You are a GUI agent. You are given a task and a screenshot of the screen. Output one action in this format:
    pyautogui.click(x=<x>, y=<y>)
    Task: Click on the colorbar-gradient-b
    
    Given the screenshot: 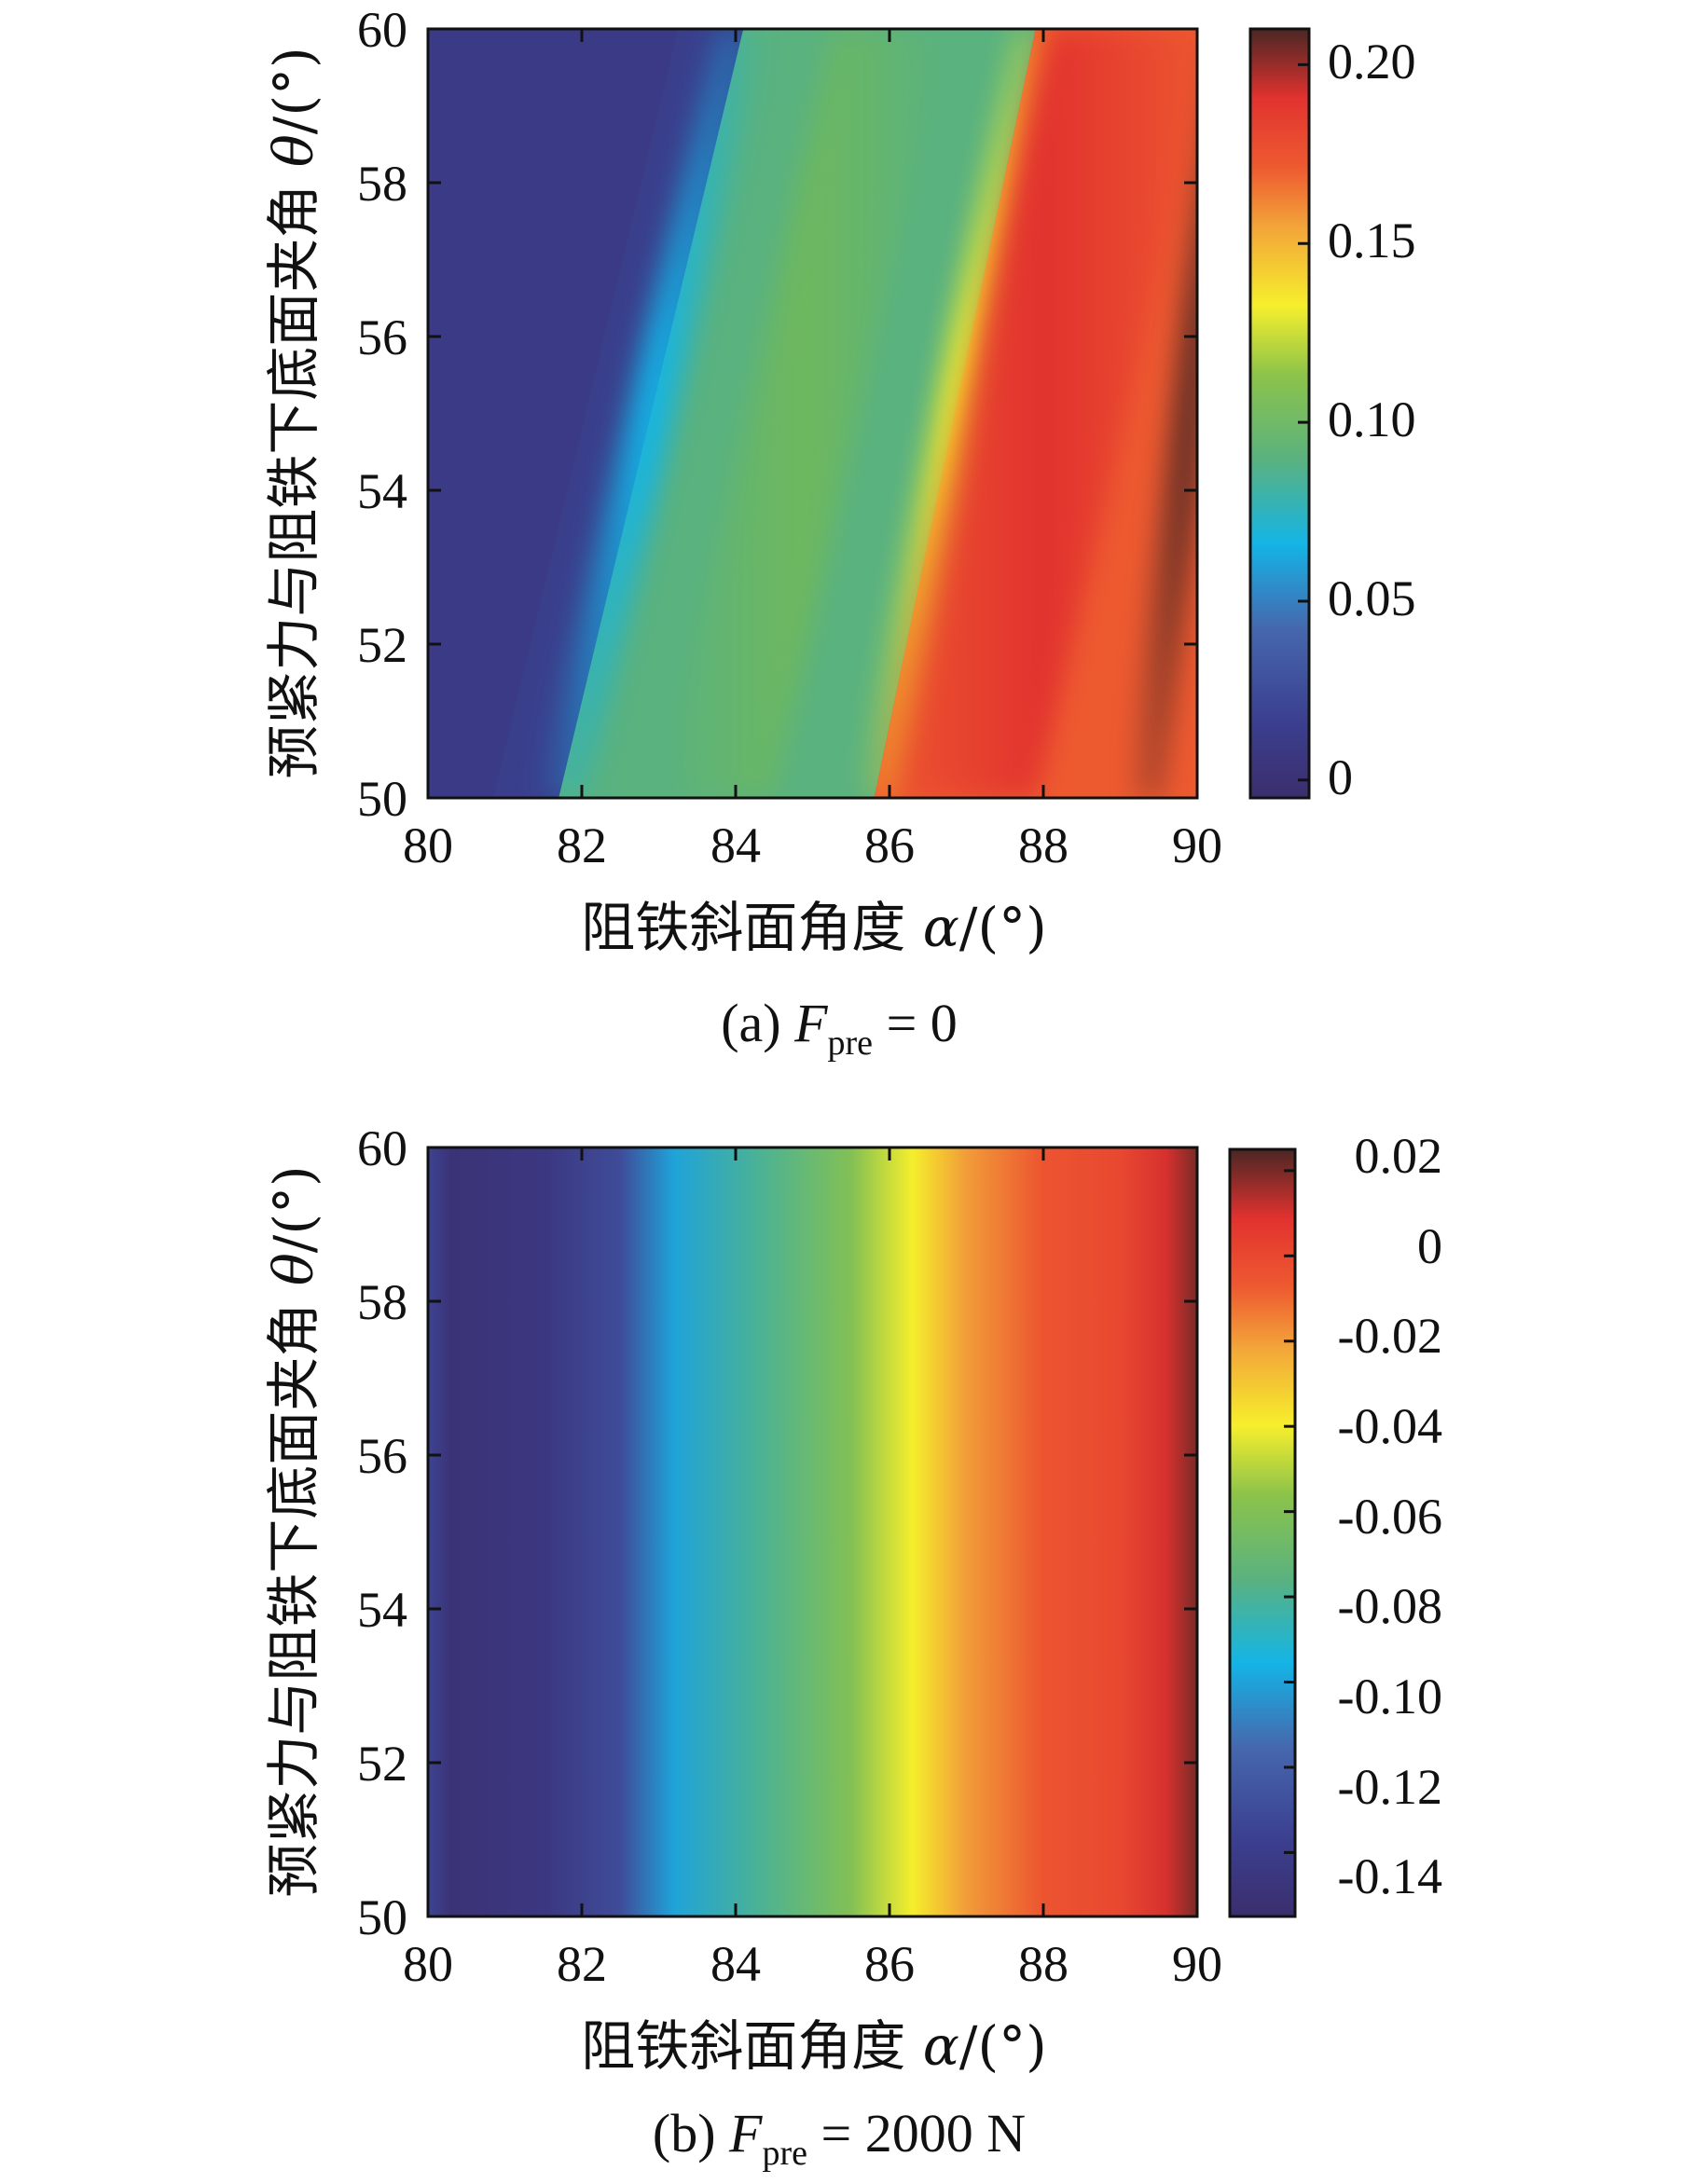 What is the action you would take?
    pyautogui.click(x=1263, y=1532)
    